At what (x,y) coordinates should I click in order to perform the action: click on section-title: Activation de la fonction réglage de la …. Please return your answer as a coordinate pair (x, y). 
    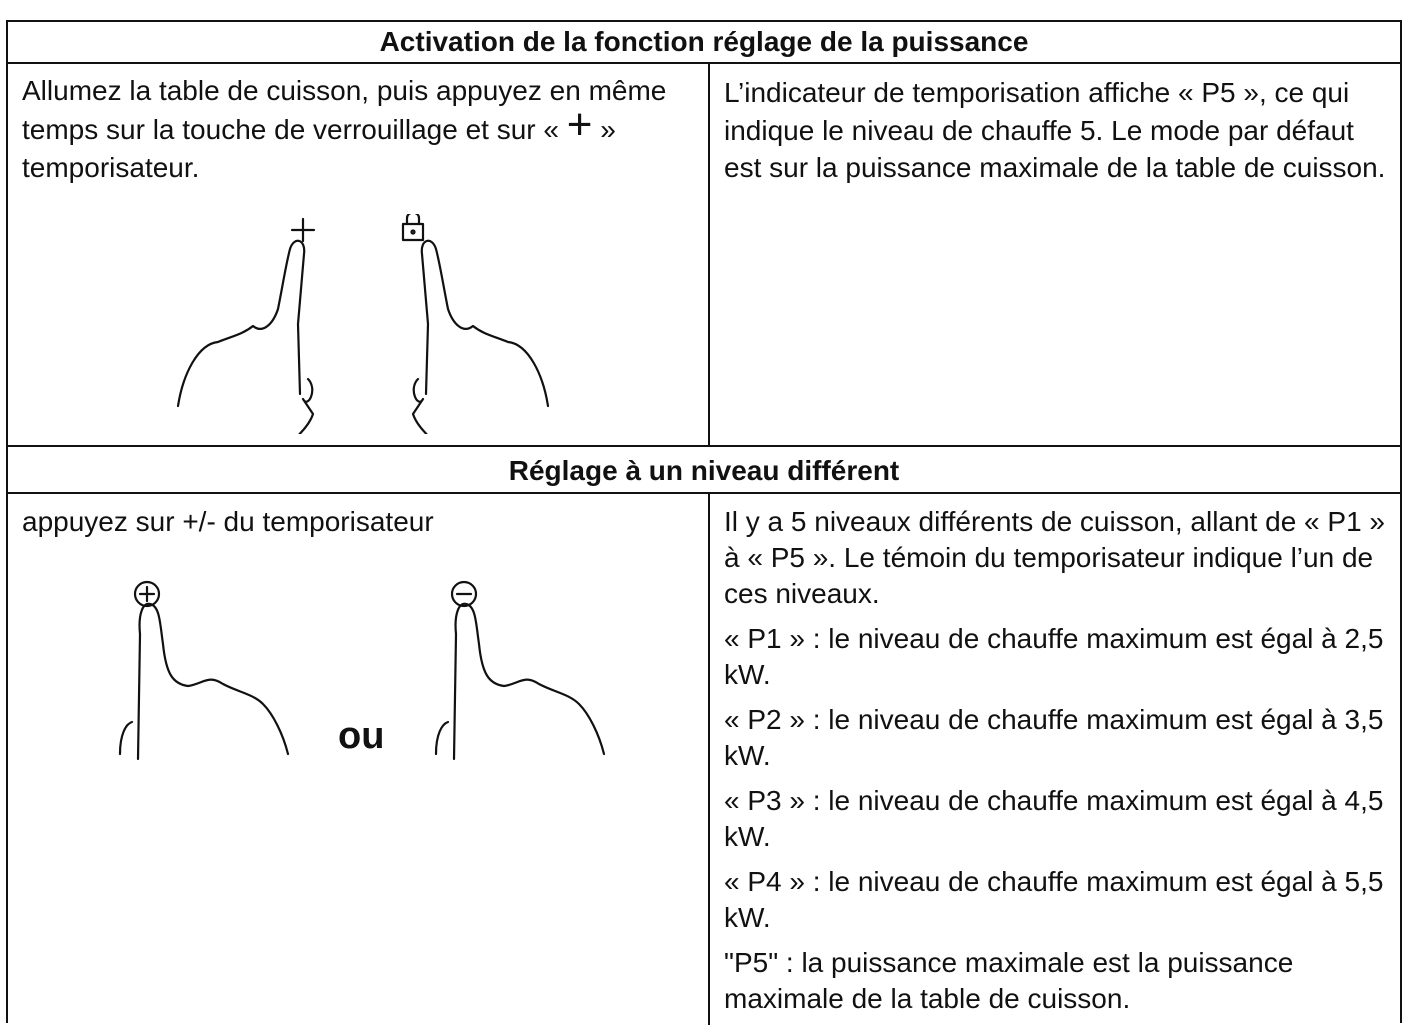
    Looking at the image, I should click on (704, 41).